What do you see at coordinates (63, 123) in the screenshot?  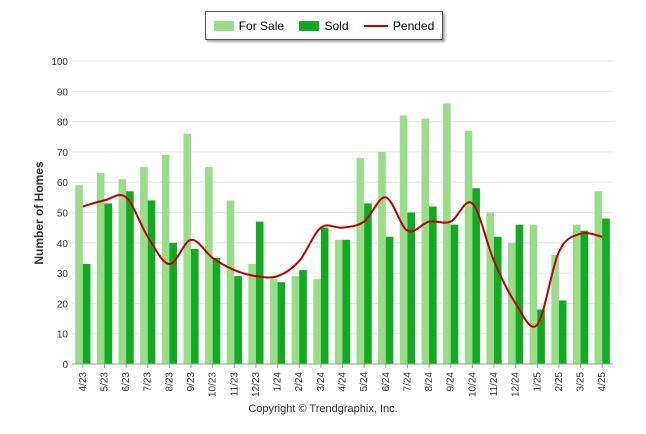 I see `y-tick-label: 80` at bounding box center [63, 123].